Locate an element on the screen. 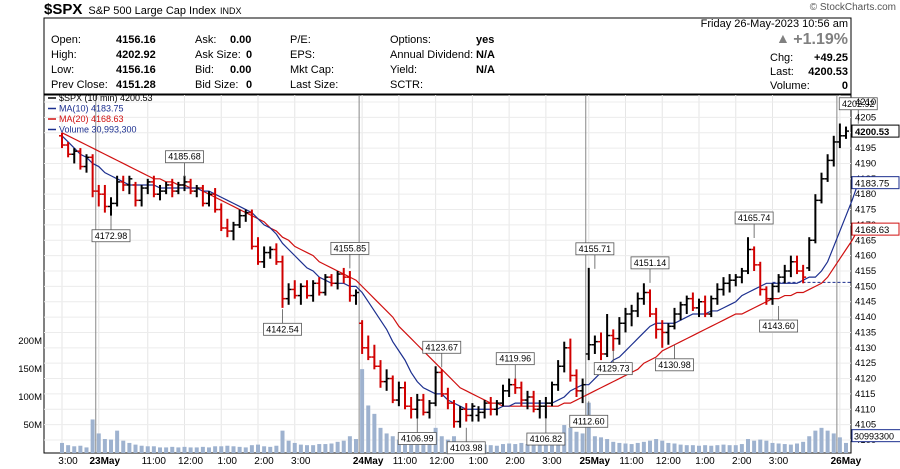 Image resolution: width=900 pixels, height=469 pixels. field-sctr-label: SCTR: is located at coordinates (406, 85).